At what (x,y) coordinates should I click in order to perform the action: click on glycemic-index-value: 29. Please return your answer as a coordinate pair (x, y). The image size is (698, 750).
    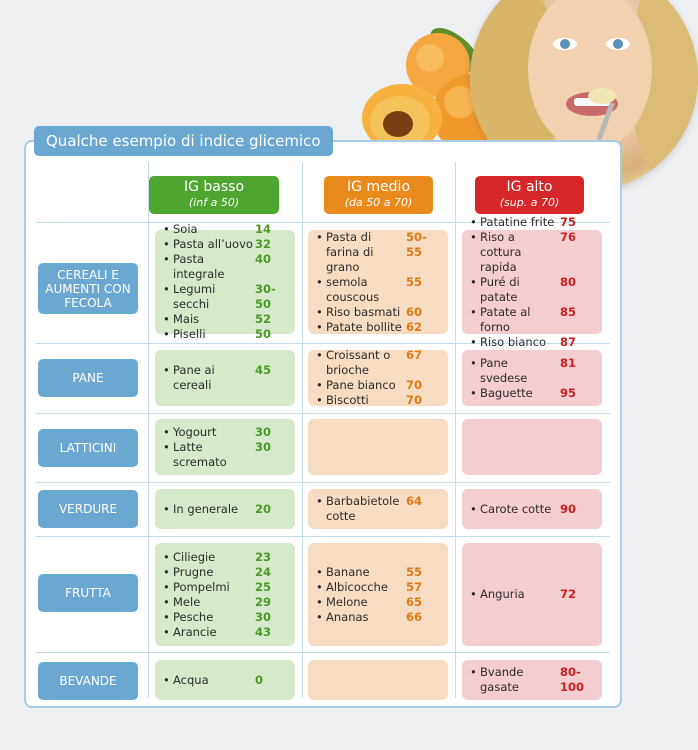
    Looking at the image, I should click on (263, 601).